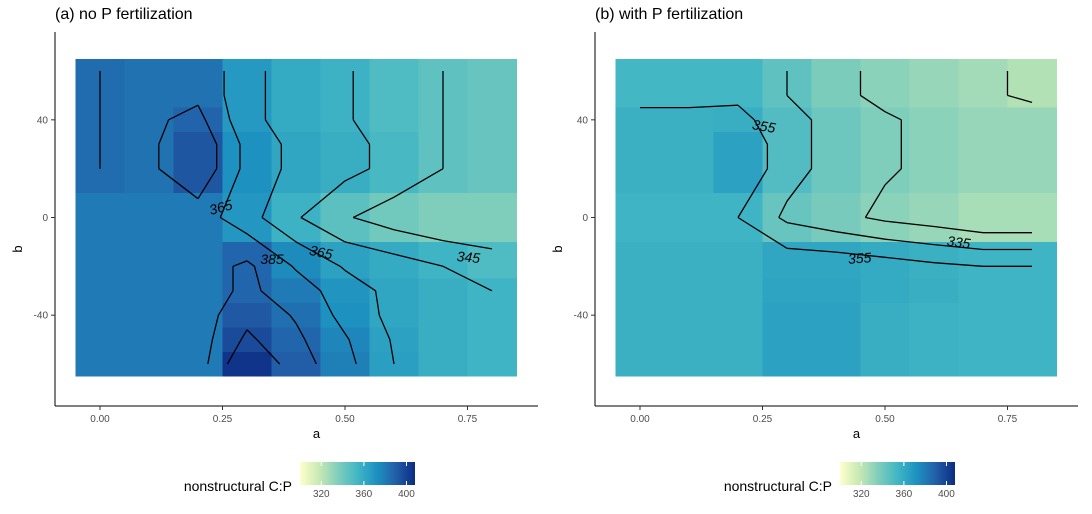  Describe the element at coordinates (669, 14) in the screenshot. I see `panel-title: (b) with P fertilization` at that location.